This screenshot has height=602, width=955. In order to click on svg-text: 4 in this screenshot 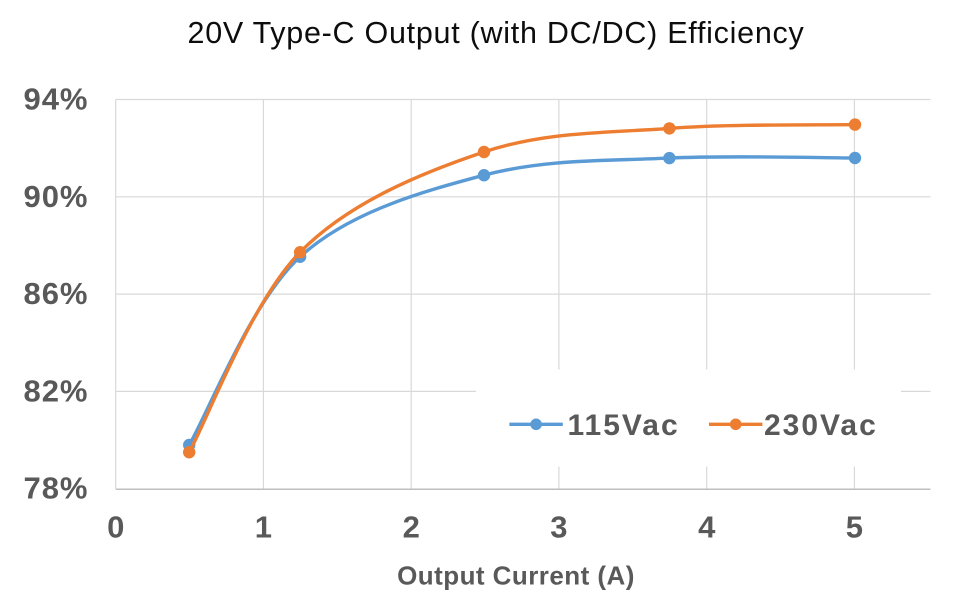, I will do `click(707, 527)`.